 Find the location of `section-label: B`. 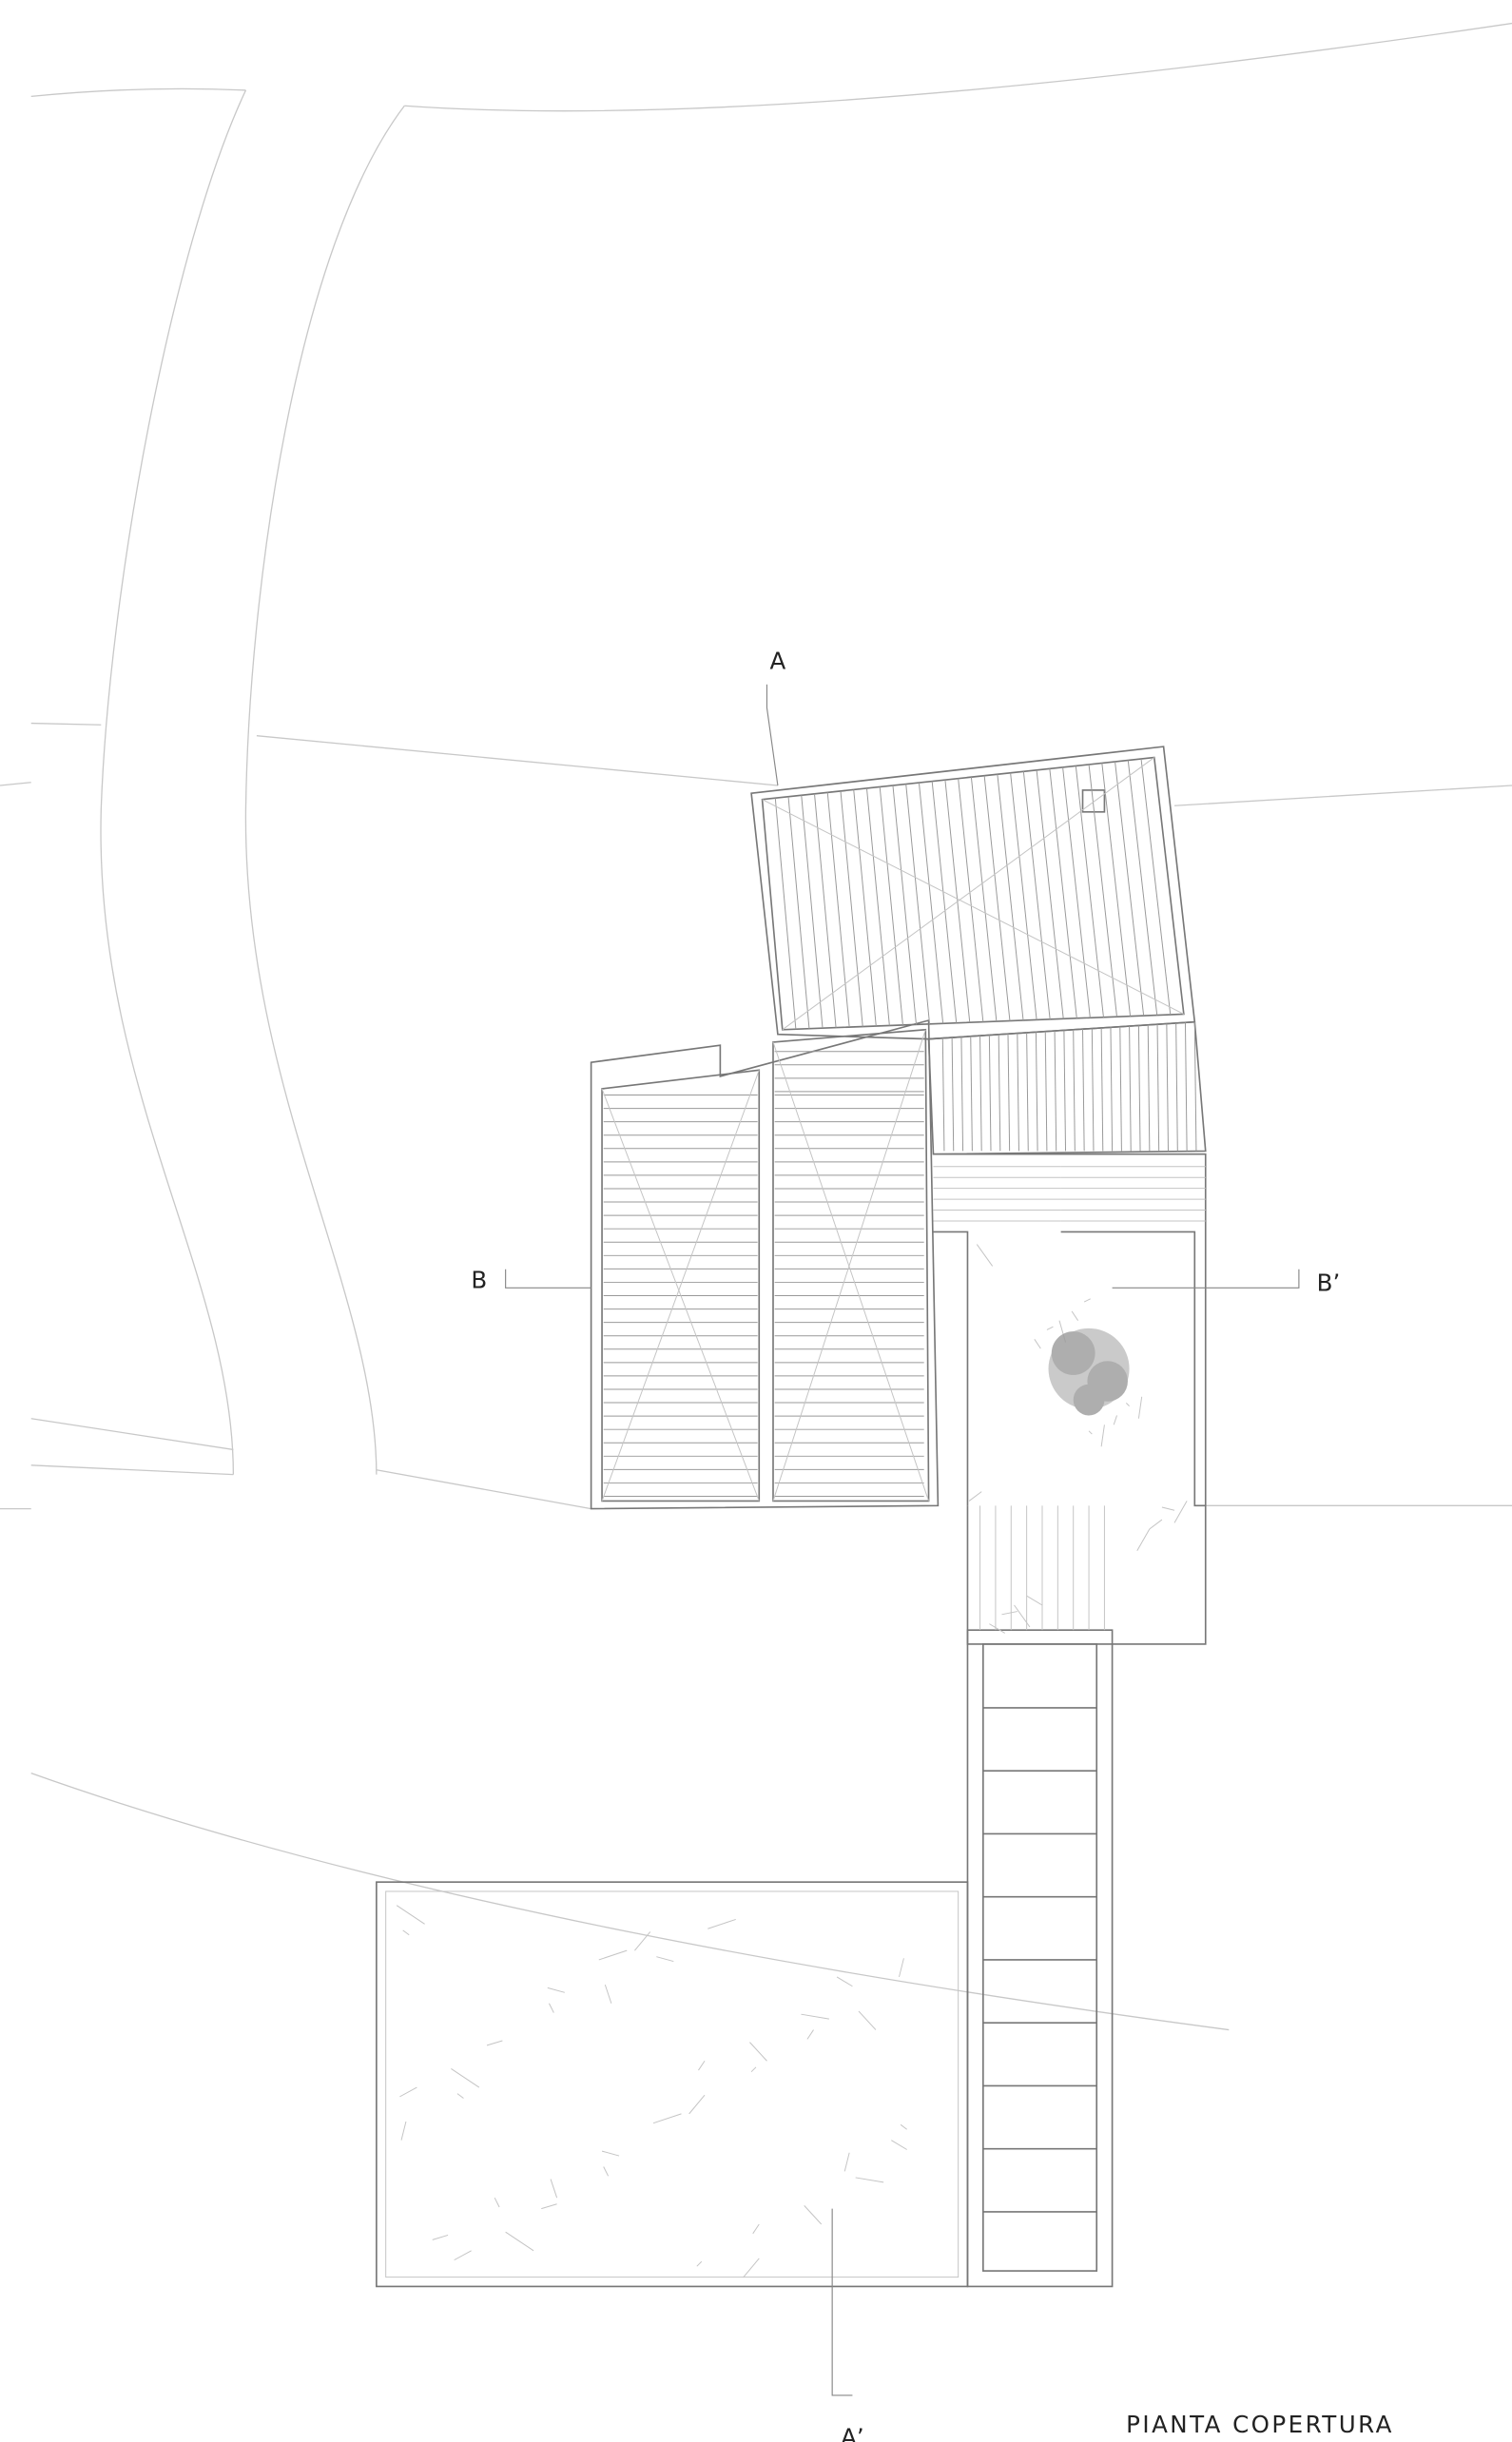

section-label: B is located at coordinates (479, 1279).